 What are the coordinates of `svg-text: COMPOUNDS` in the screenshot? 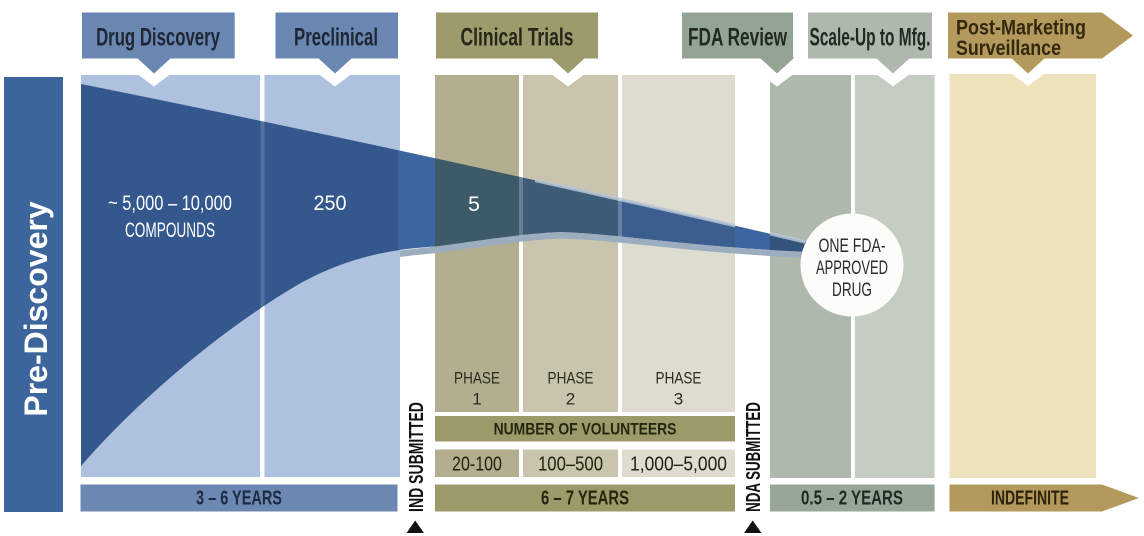 It's located at (170, 230).